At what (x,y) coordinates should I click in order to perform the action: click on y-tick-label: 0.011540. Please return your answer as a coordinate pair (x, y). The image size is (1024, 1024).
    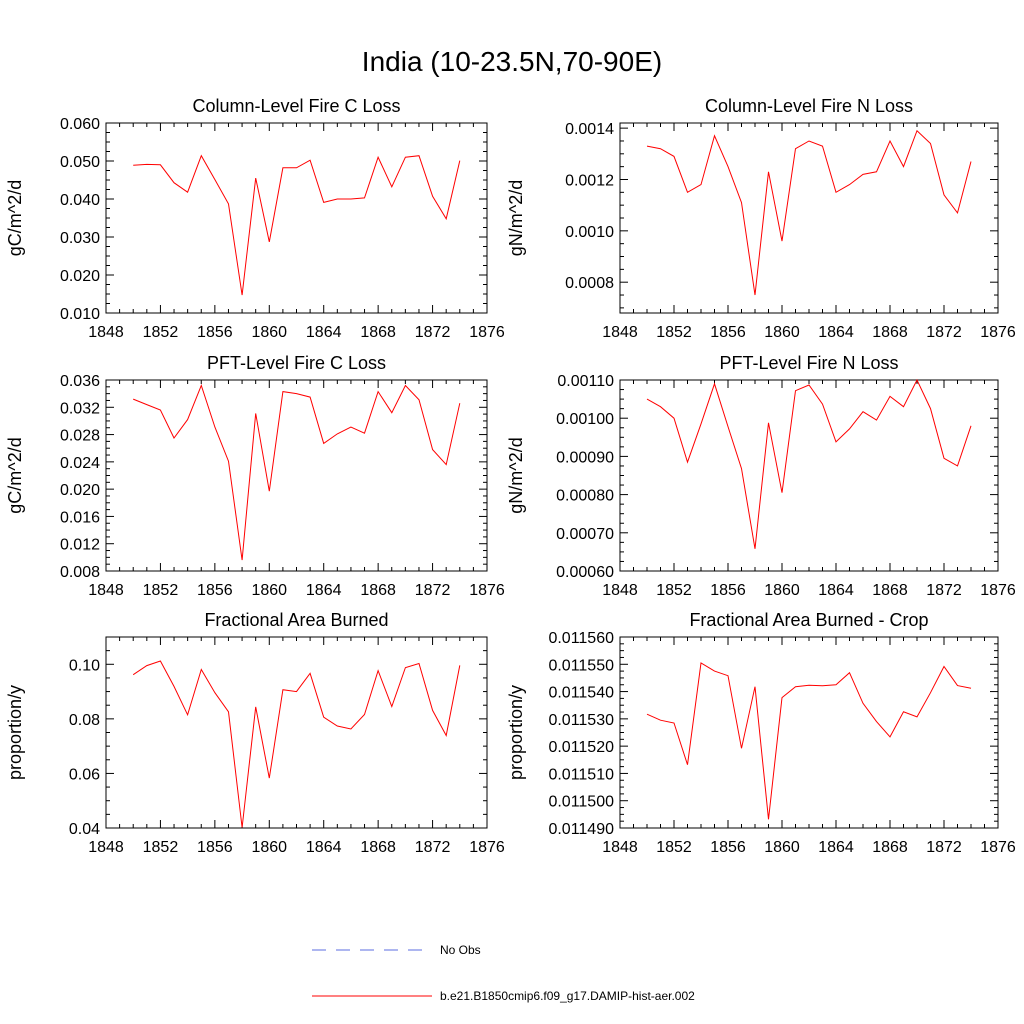
    Looking at the image, I should click on (581, 693).